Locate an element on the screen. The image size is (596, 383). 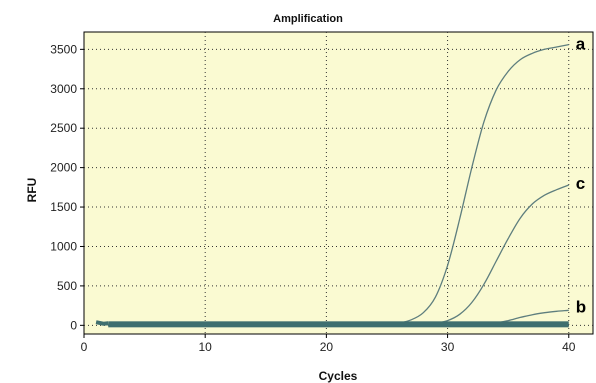
x-tick-label: 0 is located at coordinates (84, 347).